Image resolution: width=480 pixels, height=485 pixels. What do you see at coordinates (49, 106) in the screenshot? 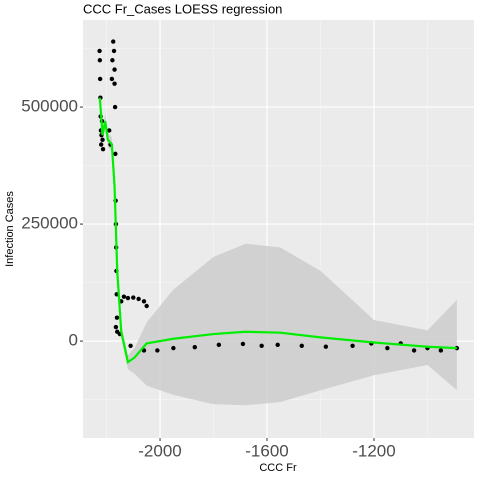
I see `y-tick-label: 500000` at bounding box center [49, 106].